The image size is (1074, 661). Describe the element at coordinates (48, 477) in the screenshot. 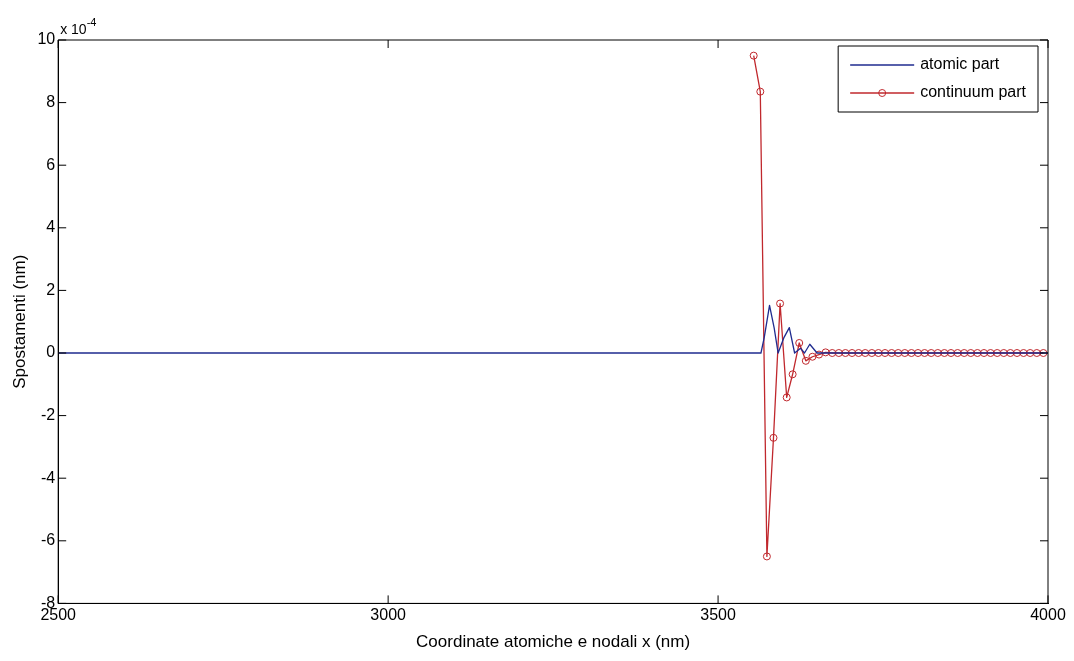

I see `y-tick-label: -4` at that location.